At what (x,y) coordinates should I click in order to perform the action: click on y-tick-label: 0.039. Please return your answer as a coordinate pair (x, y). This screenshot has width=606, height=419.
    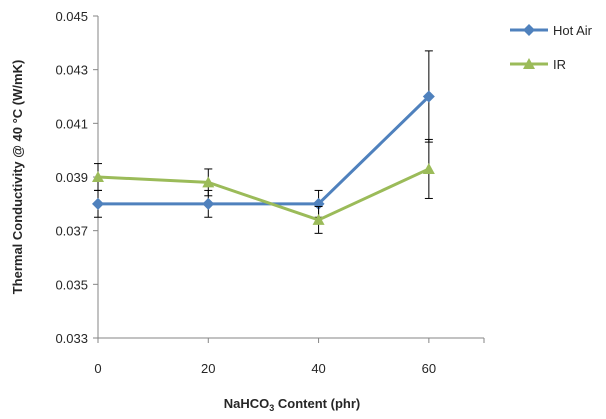
    Looking at the image, I should click on (71, 177).